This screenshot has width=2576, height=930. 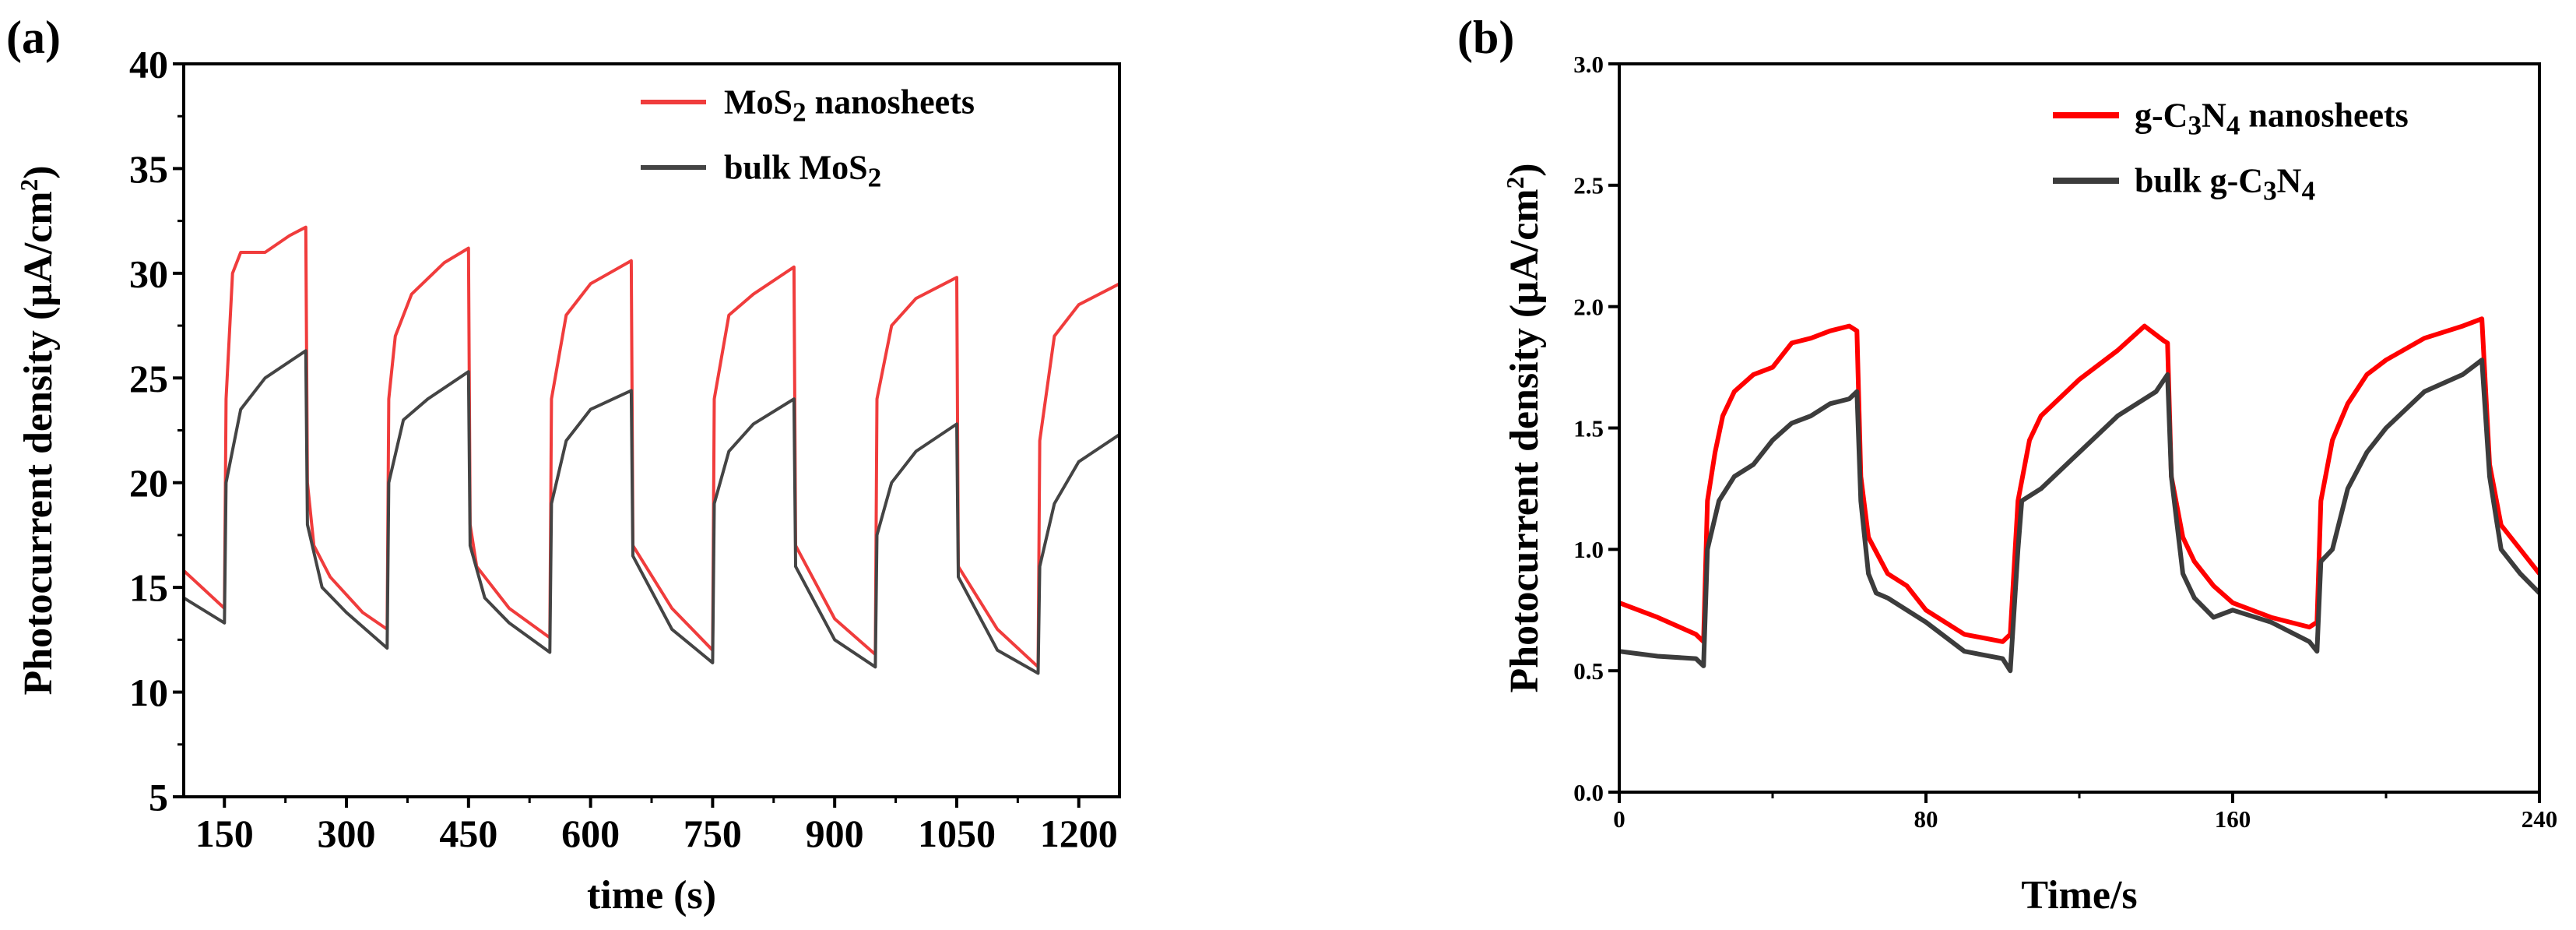 What do you see at coordinates (2080, 516) in the screenshot?
I see `series-line-bulk-g-c3n4` at bounding box center [2080, 516].